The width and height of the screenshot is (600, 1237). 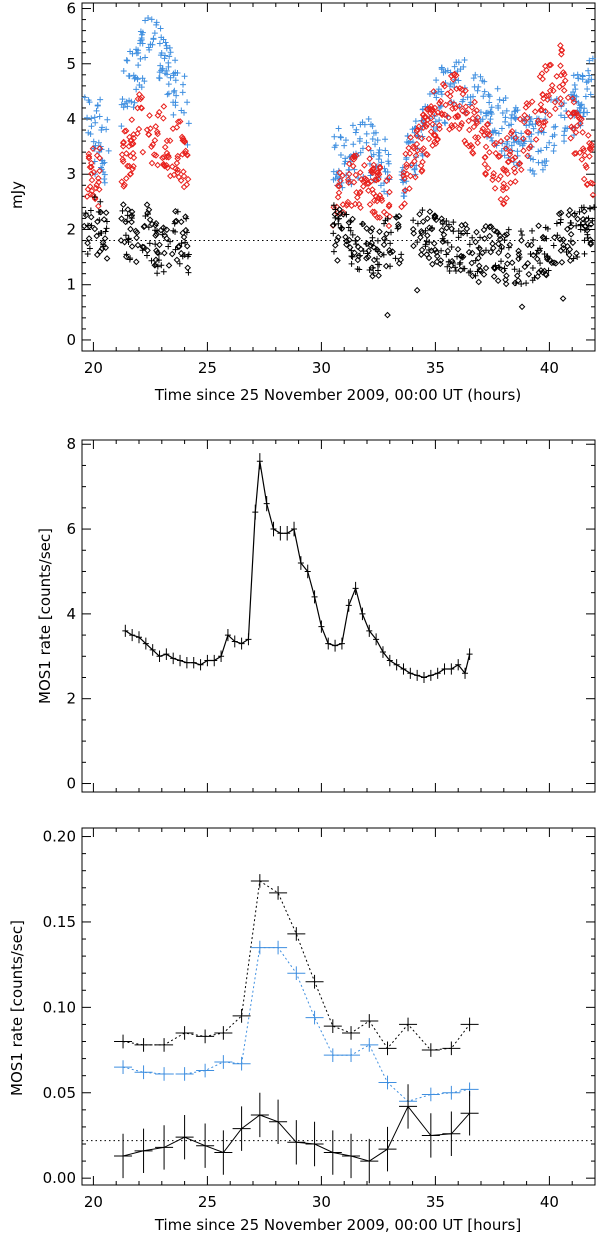 What do you see at coordinates (71, 699) in the screenshot?
I see `y-tick-label: 2` at bounding box center [71, 699].